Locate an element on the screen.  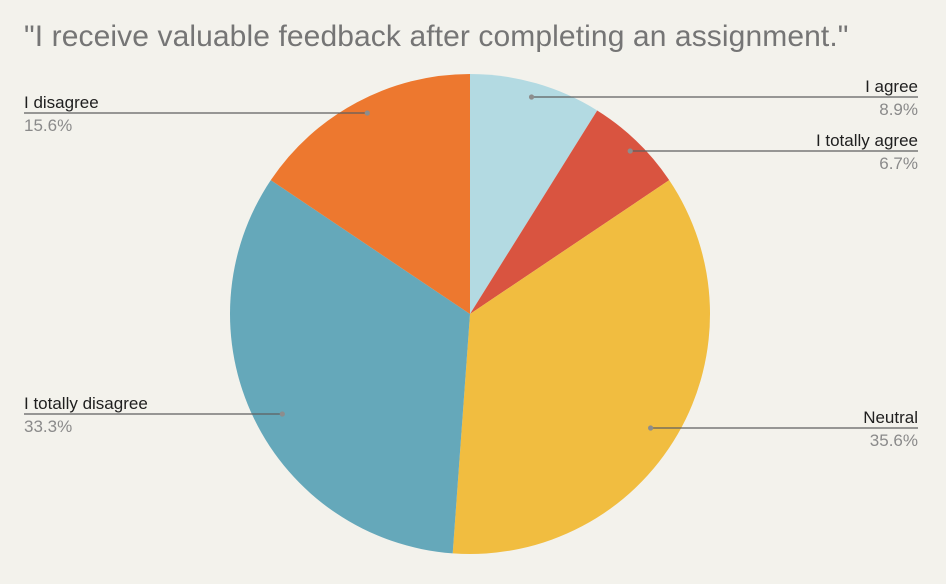
slice-percent-i-totally-disagree: 33.3% is located at coordinates (48, 426).